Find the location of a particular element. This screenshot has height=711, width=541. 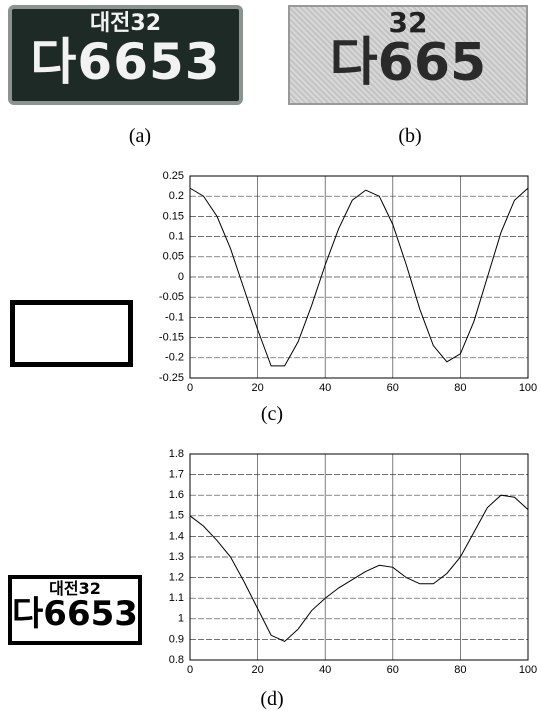

blank-plate is located at coordinates (71, 333).